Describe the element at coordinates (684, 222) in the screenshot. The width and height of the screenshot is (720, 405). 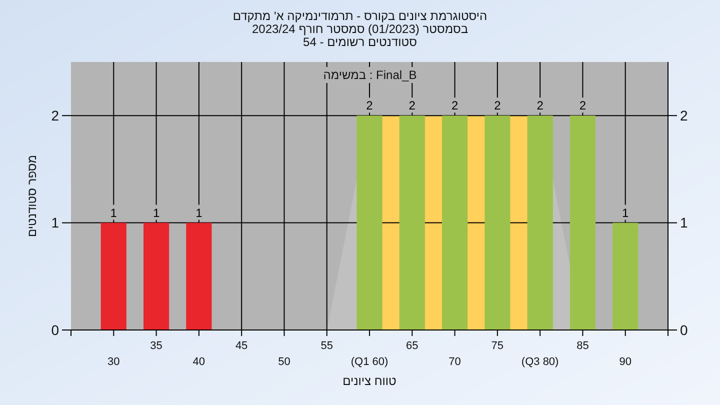
I see `y2-tick-label: 1` at that location.